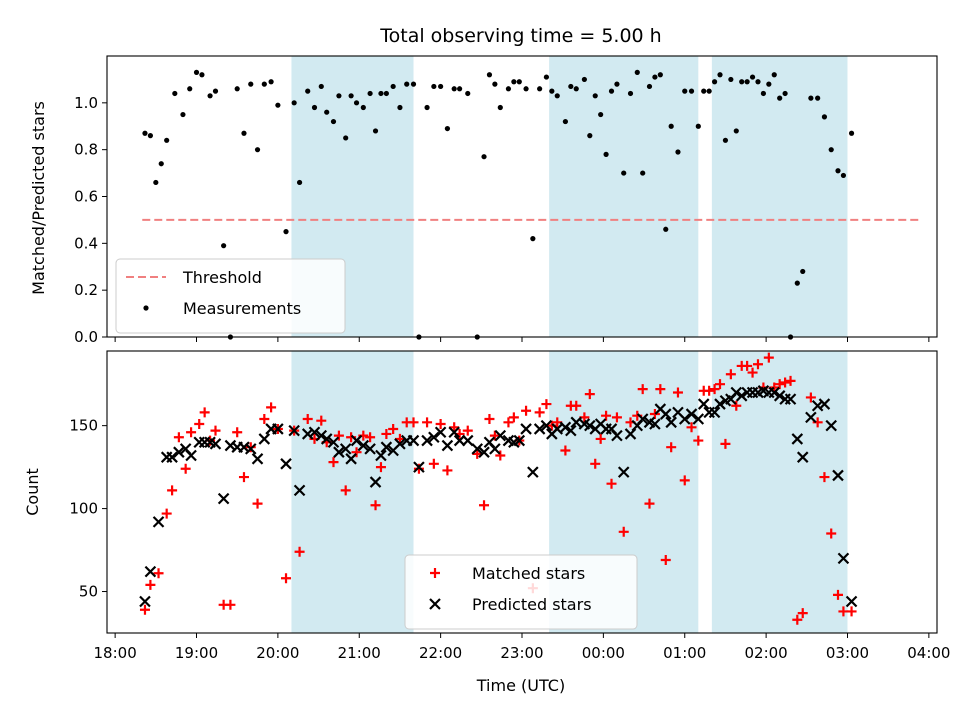 This screenshot has height=724, width=960. What do you see at coordinates (684, 653) in the screenshot?
I see `x-tick-label: 01:00` at bounding box center [684, 653].